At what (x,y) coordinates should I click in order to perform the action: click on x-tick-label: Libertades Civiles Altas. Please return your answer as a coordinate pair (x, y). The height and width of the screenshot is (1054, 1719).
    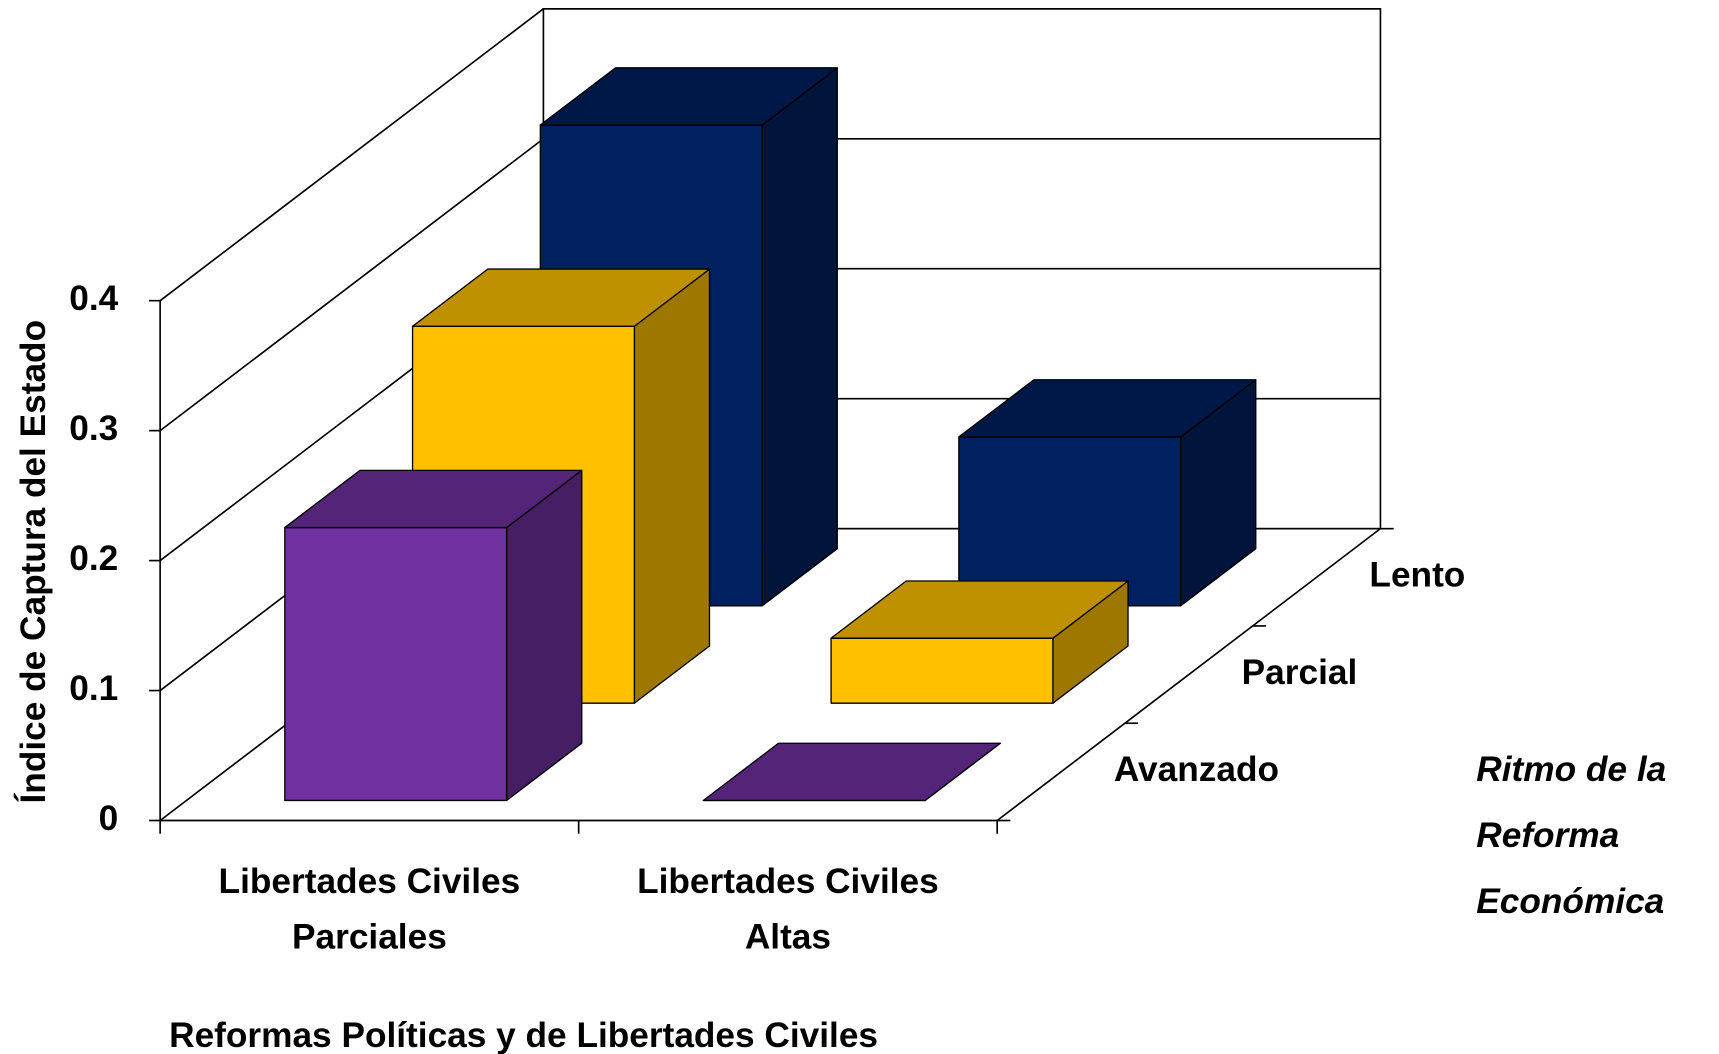
    Looking at the image, I should click on (788, 908).